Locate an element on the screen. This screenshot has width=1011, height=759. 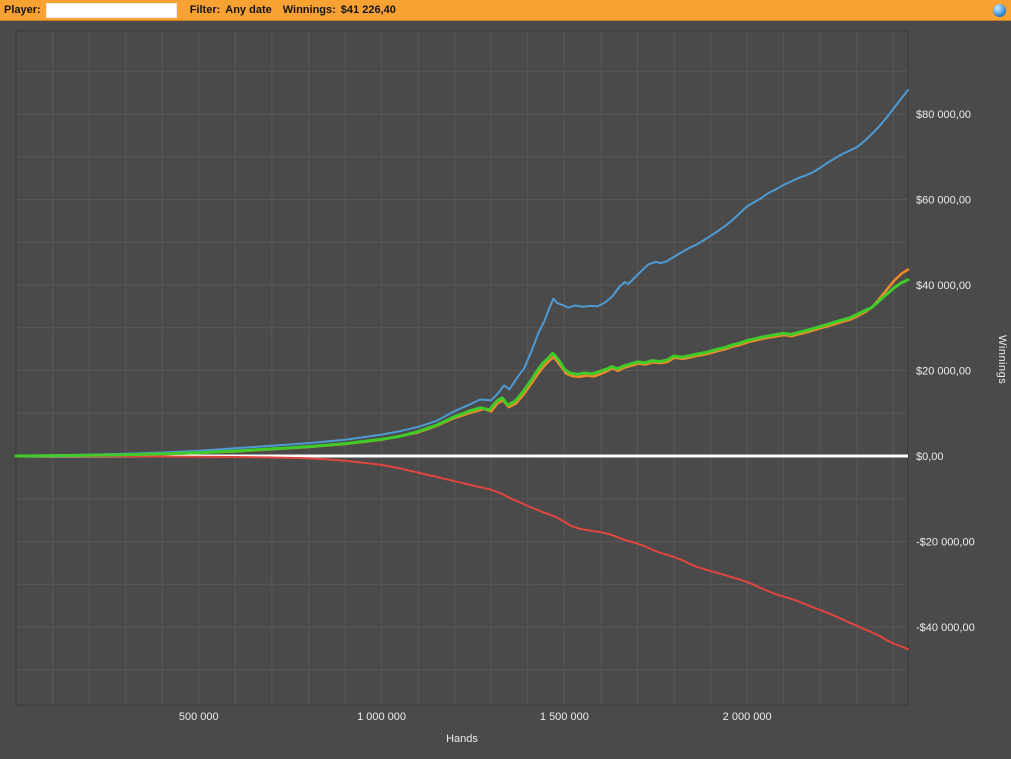
y-tick-label: $20 000,00 is located at coordinates (943, 371).